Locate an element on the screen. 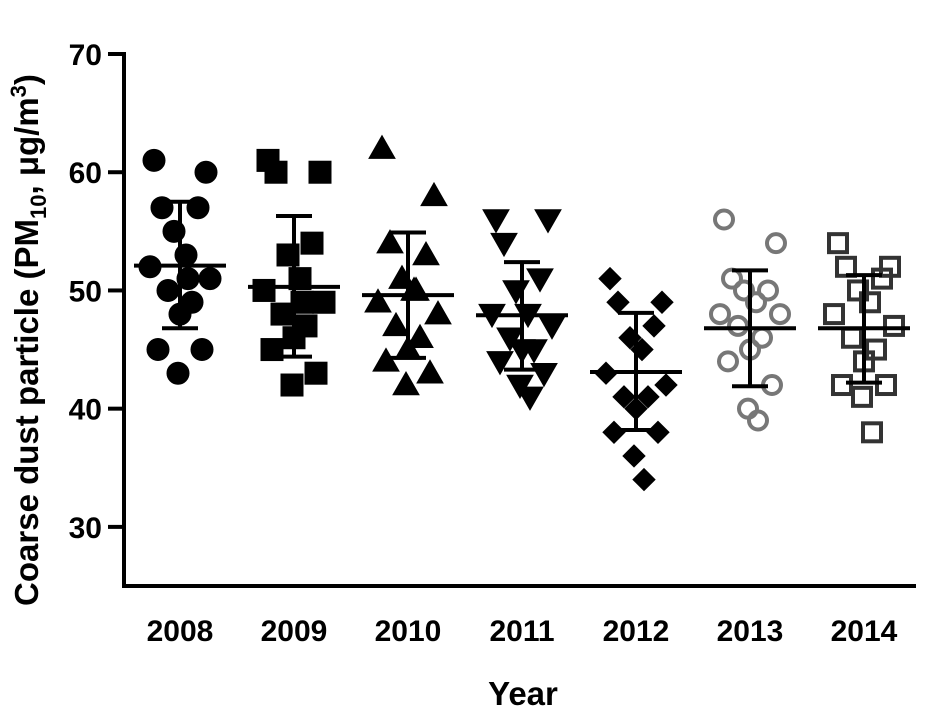  y-tick-label: 60 is located at coordinates (85, 173).